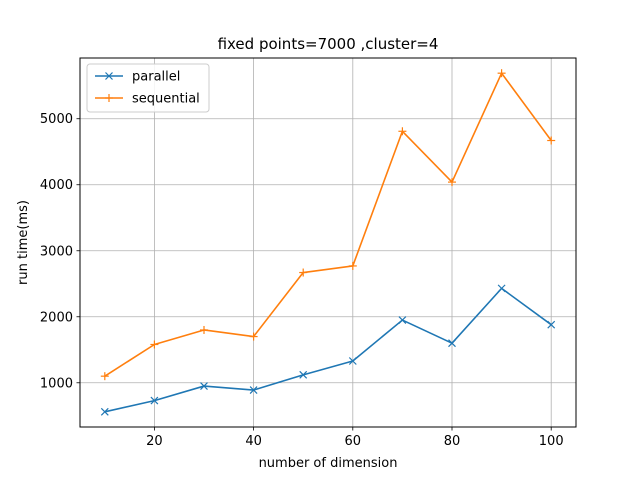  Describe the element at coordinates (56, 383) in the screenshot. I see `y-tick-label: 1000` at that location.